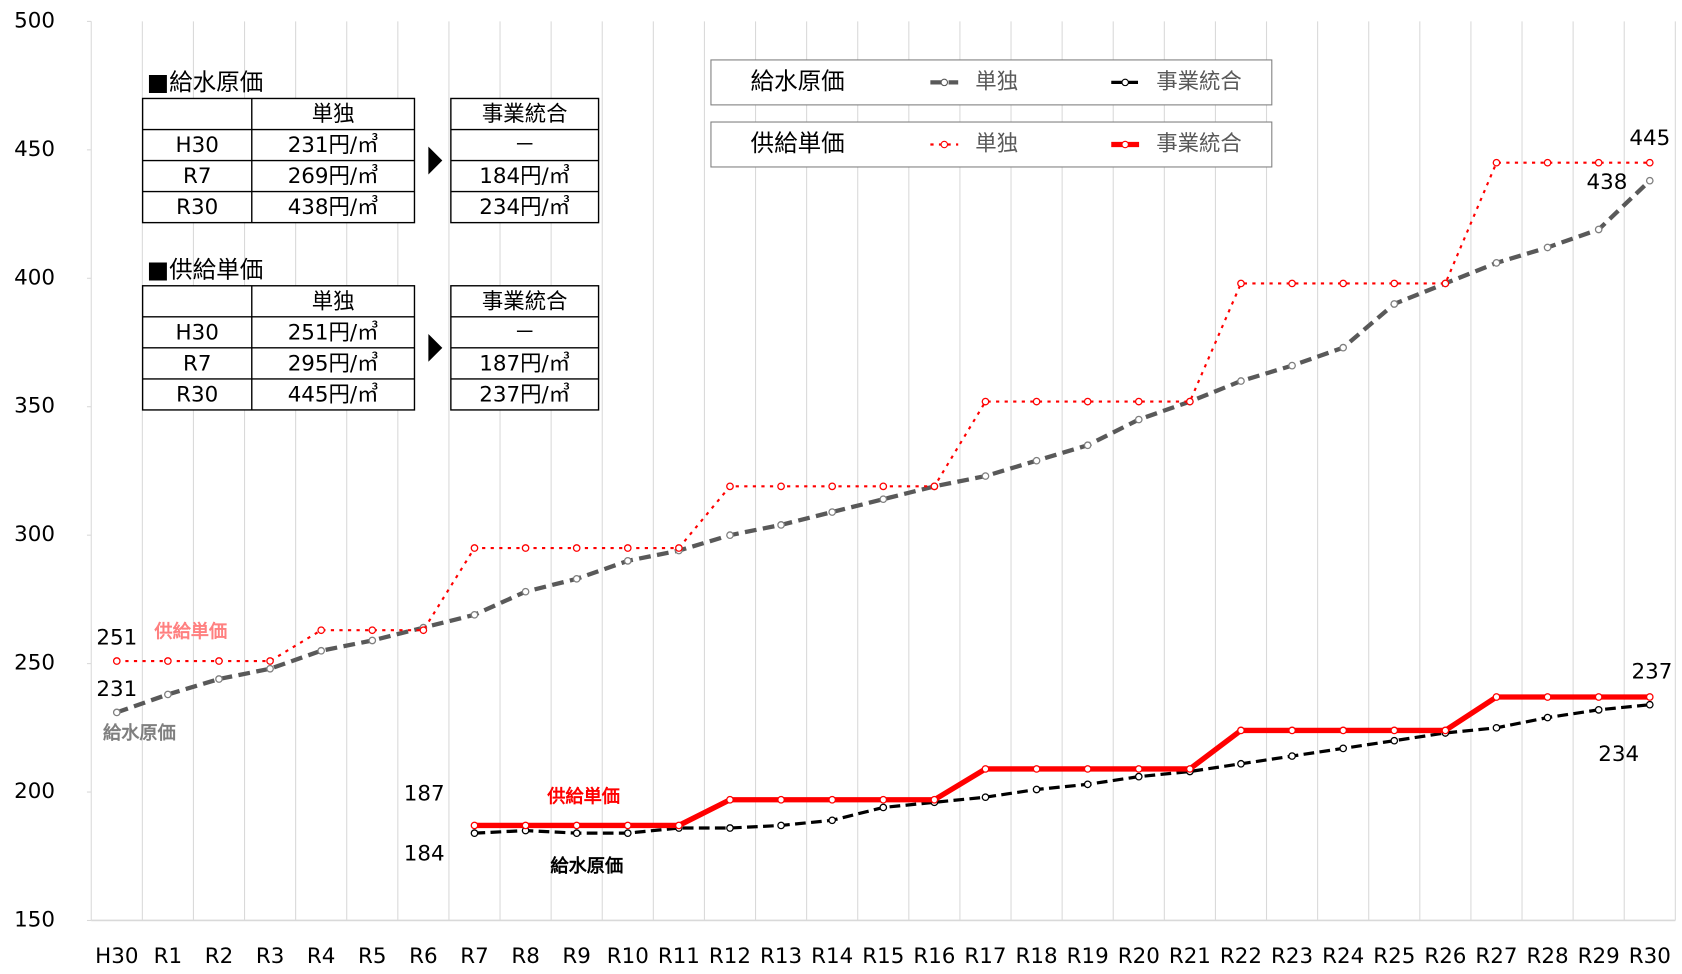  I want to click on table-cell: 295円/㎥, so click(333, 363).